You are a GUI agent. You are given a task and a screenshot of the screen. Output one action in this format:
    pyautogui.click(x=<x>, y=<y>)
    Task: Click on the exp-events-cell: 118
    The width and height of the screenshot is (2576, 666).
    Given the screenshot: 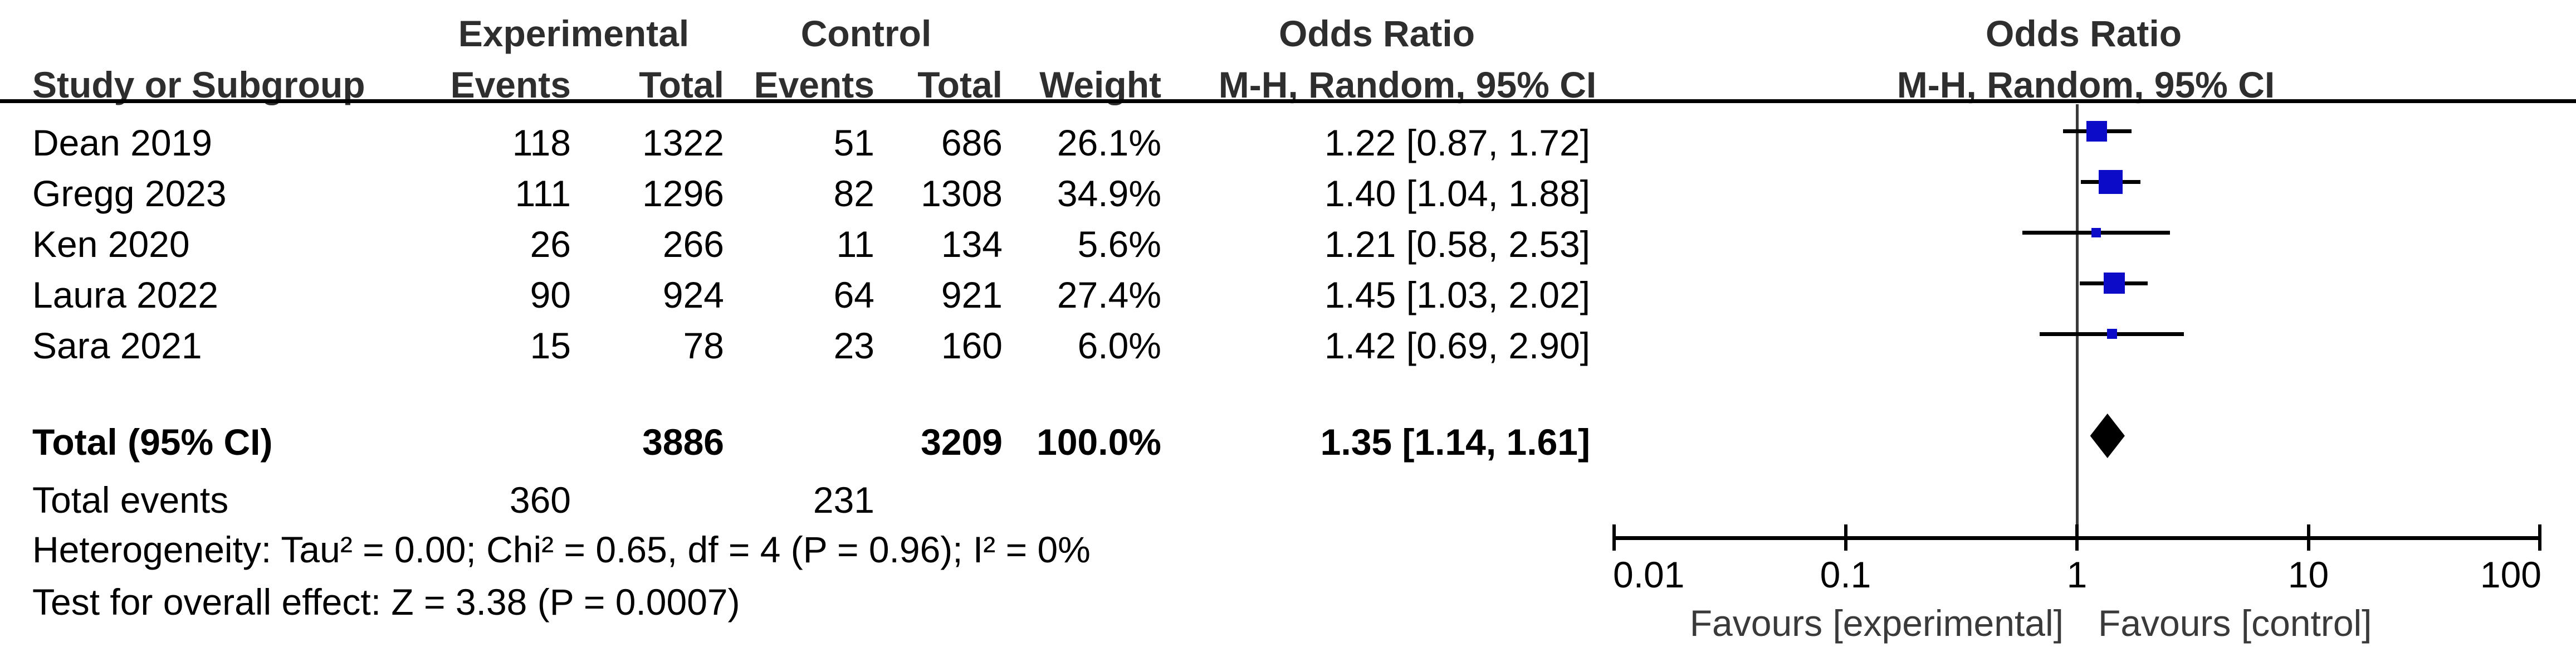 What is the action you would take?
    pyautogui.click(x=541, y=142)
    